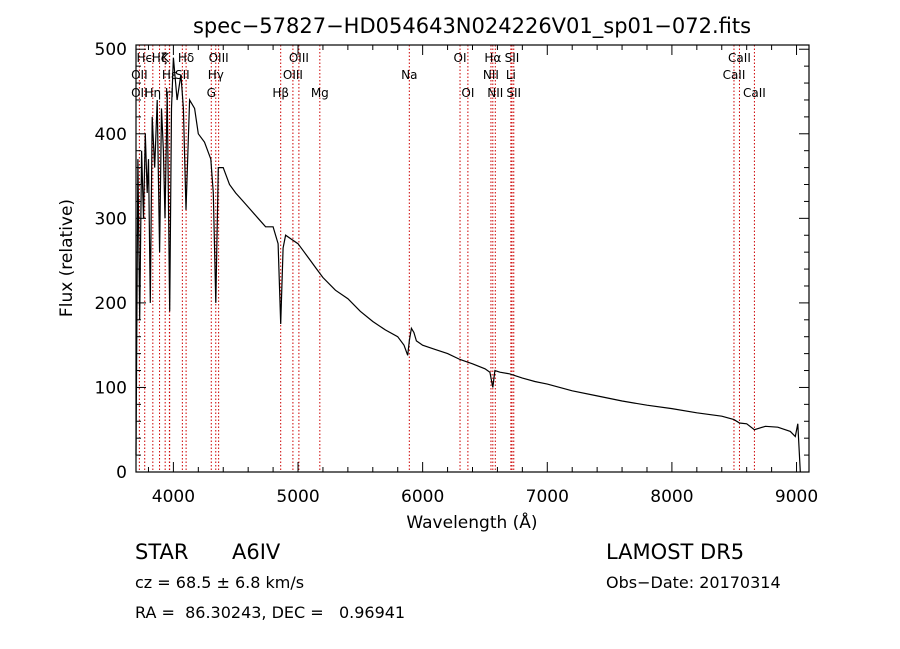 The image size is (900, 649). Describe the element at coordinates (320, 93) in the screenshot. I see `line-label: Mg` at that location.